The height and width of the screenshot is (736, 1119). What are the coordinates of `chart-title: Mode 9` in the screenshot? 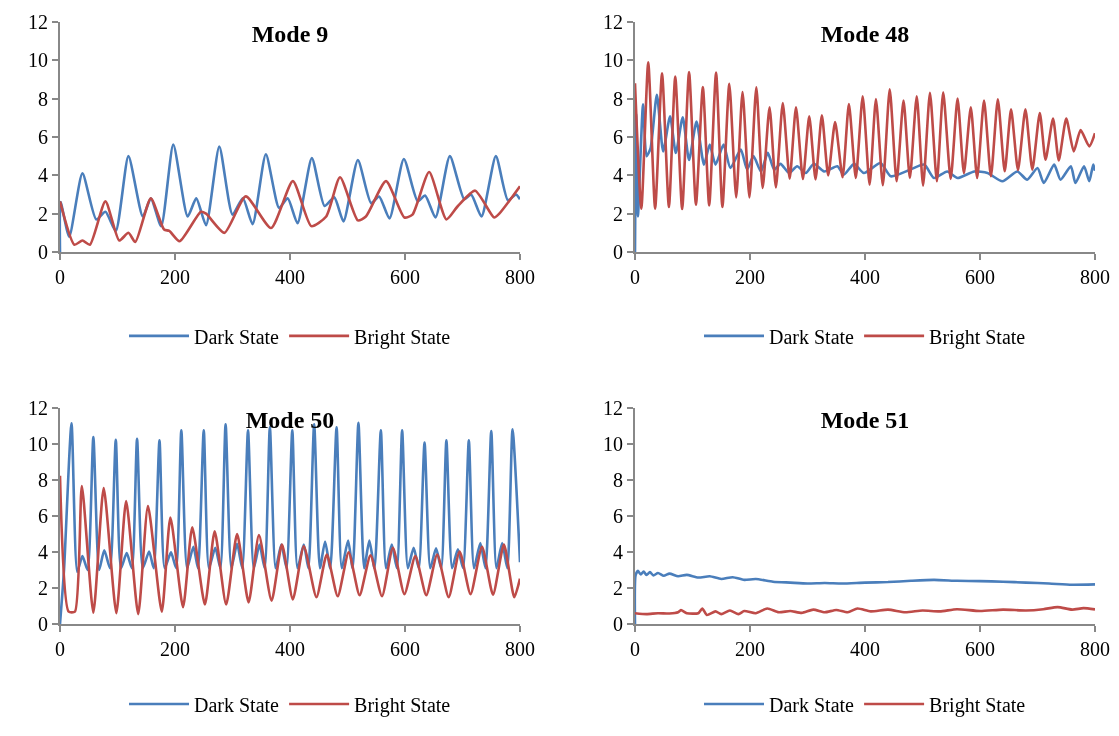 It's located at (290, 34).